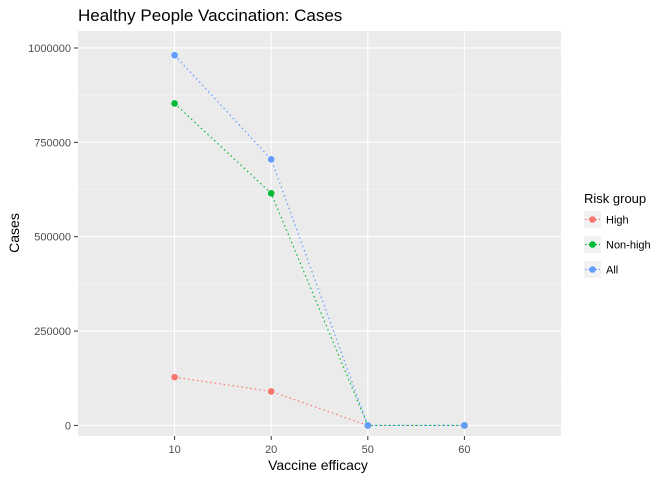  What do you see at coordinates (318, 465) in the screenshot?
I see `x-axis-title: Vaccine efficacy` at bounding box center [318, 465].